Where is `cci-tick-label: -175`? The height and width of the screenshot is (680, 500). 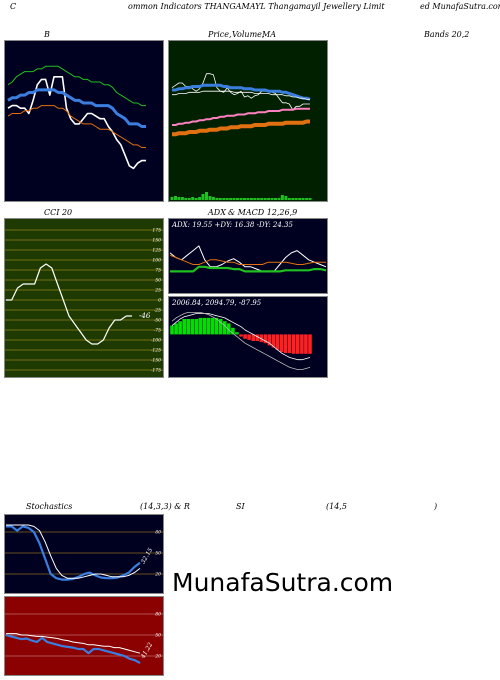 cci-tick-label: -175 is located at coordinates (156, 371).